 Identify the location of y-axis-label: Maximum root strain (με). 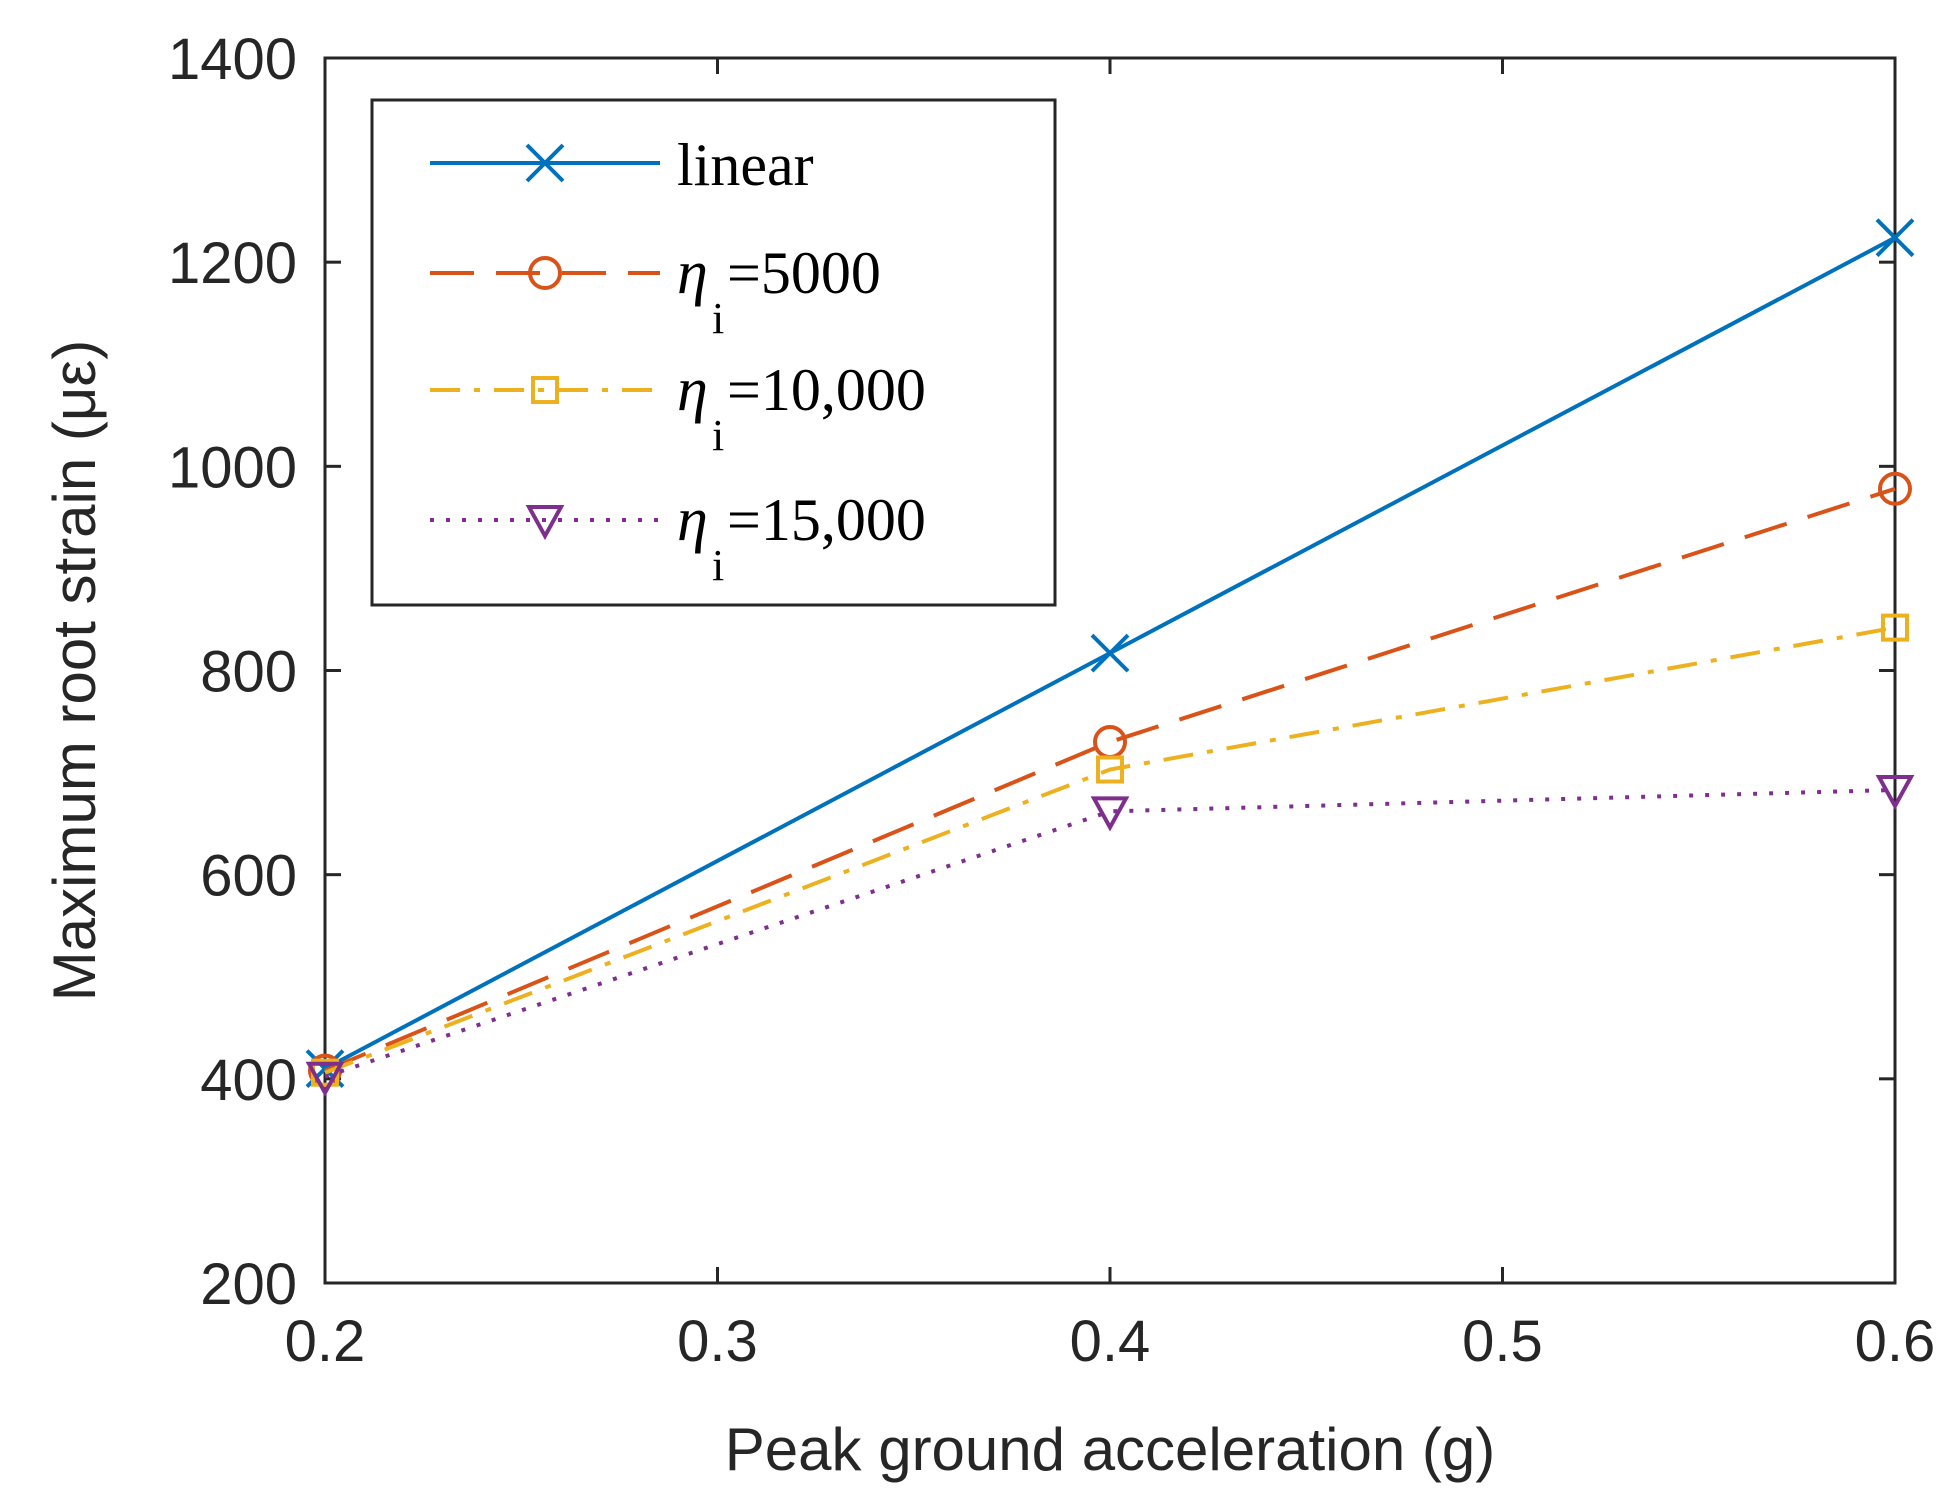
(74, 670).